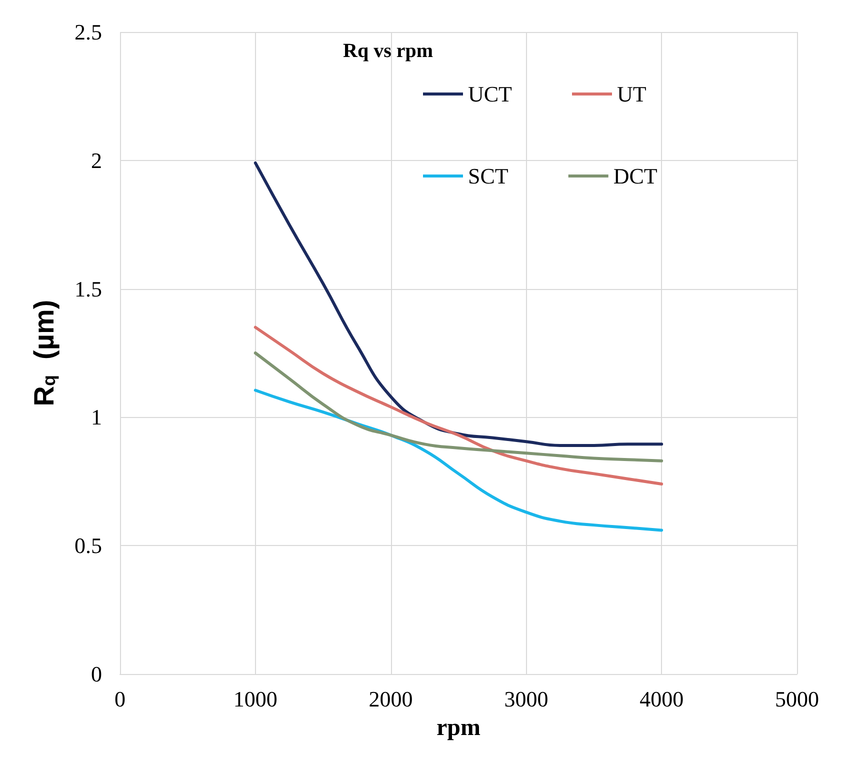 Image resolution: width=845 pixels, height=774 pixels. Describe the element at coordinates (96, 674) in the screenshot. I see `y-tick-label: 0` at that location.